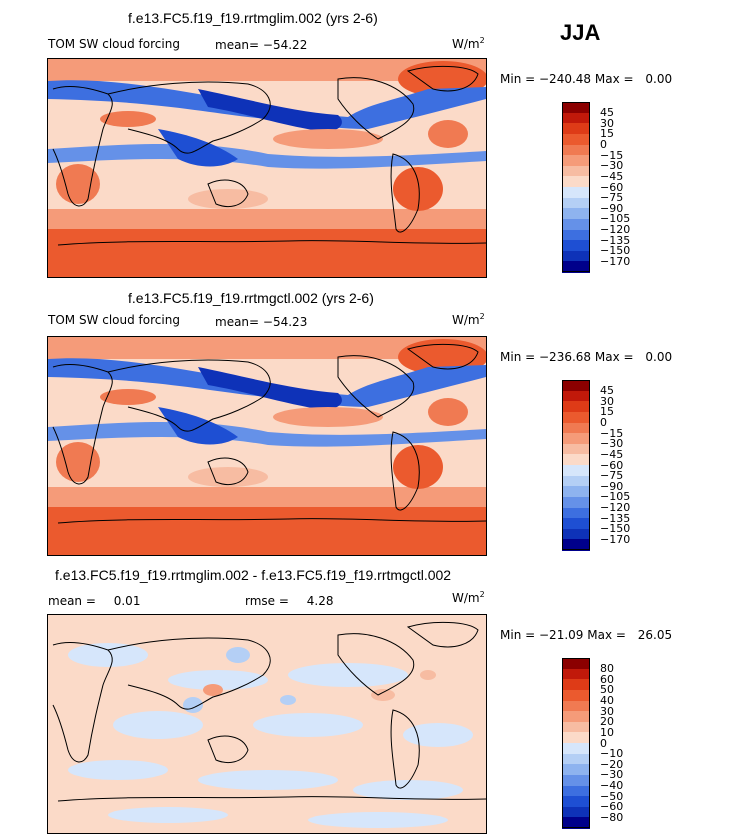  I want to click on panel-2-units-exp: 2, so click(482, 316).